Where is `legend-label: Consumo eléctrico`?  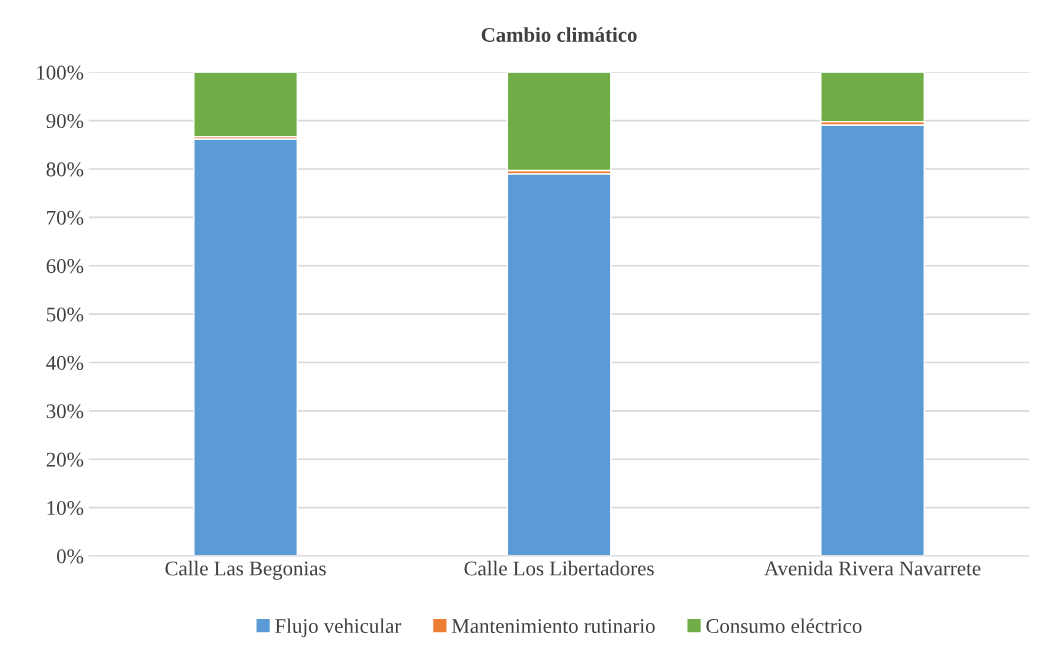
legend-label: Consumo eléctrico is located at coordinates (784, 626).